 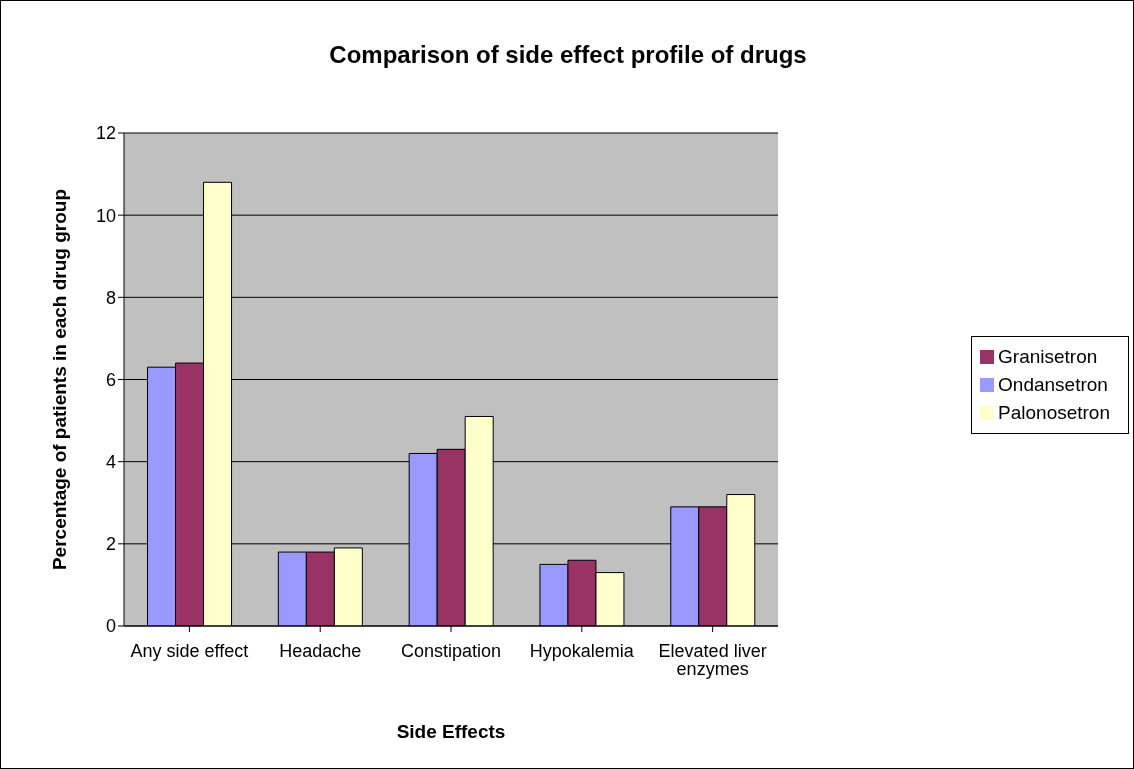 I want to click on x-tick-label: Elevated liver enzymes, so click(x=712, y=659).